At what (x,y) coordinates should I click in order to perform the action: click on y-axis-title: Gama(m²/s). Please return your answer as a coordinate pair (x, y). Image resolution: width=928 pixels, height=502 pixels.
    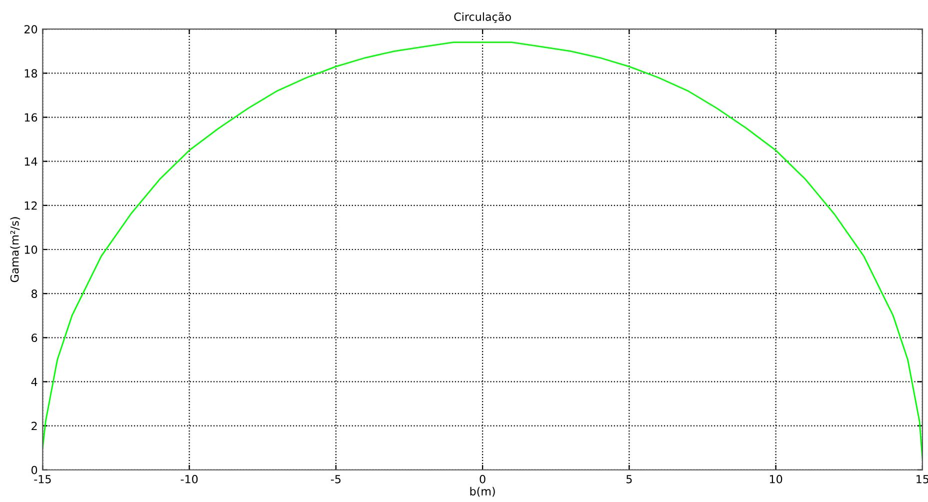
    Looking at the image, I should click on (15, 249).